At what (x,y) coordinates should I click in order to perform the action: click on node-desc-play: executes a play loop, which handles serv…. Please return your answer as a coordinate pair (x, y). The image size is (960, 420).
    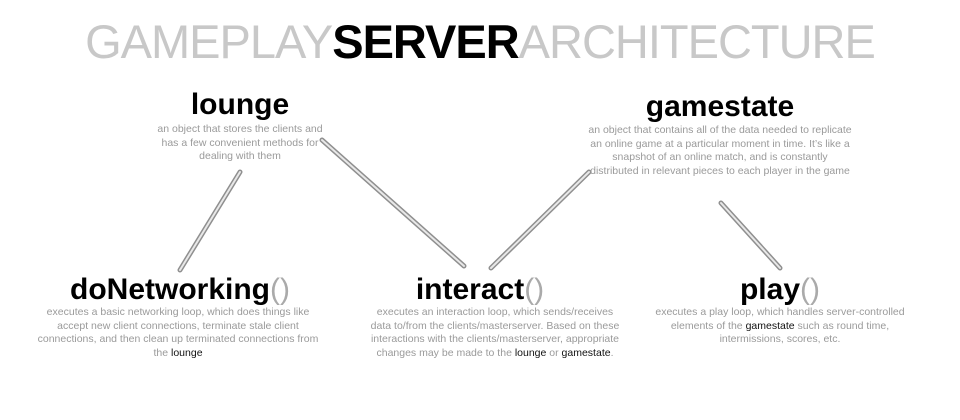
    Looking at the image, I should click on (780, 326).